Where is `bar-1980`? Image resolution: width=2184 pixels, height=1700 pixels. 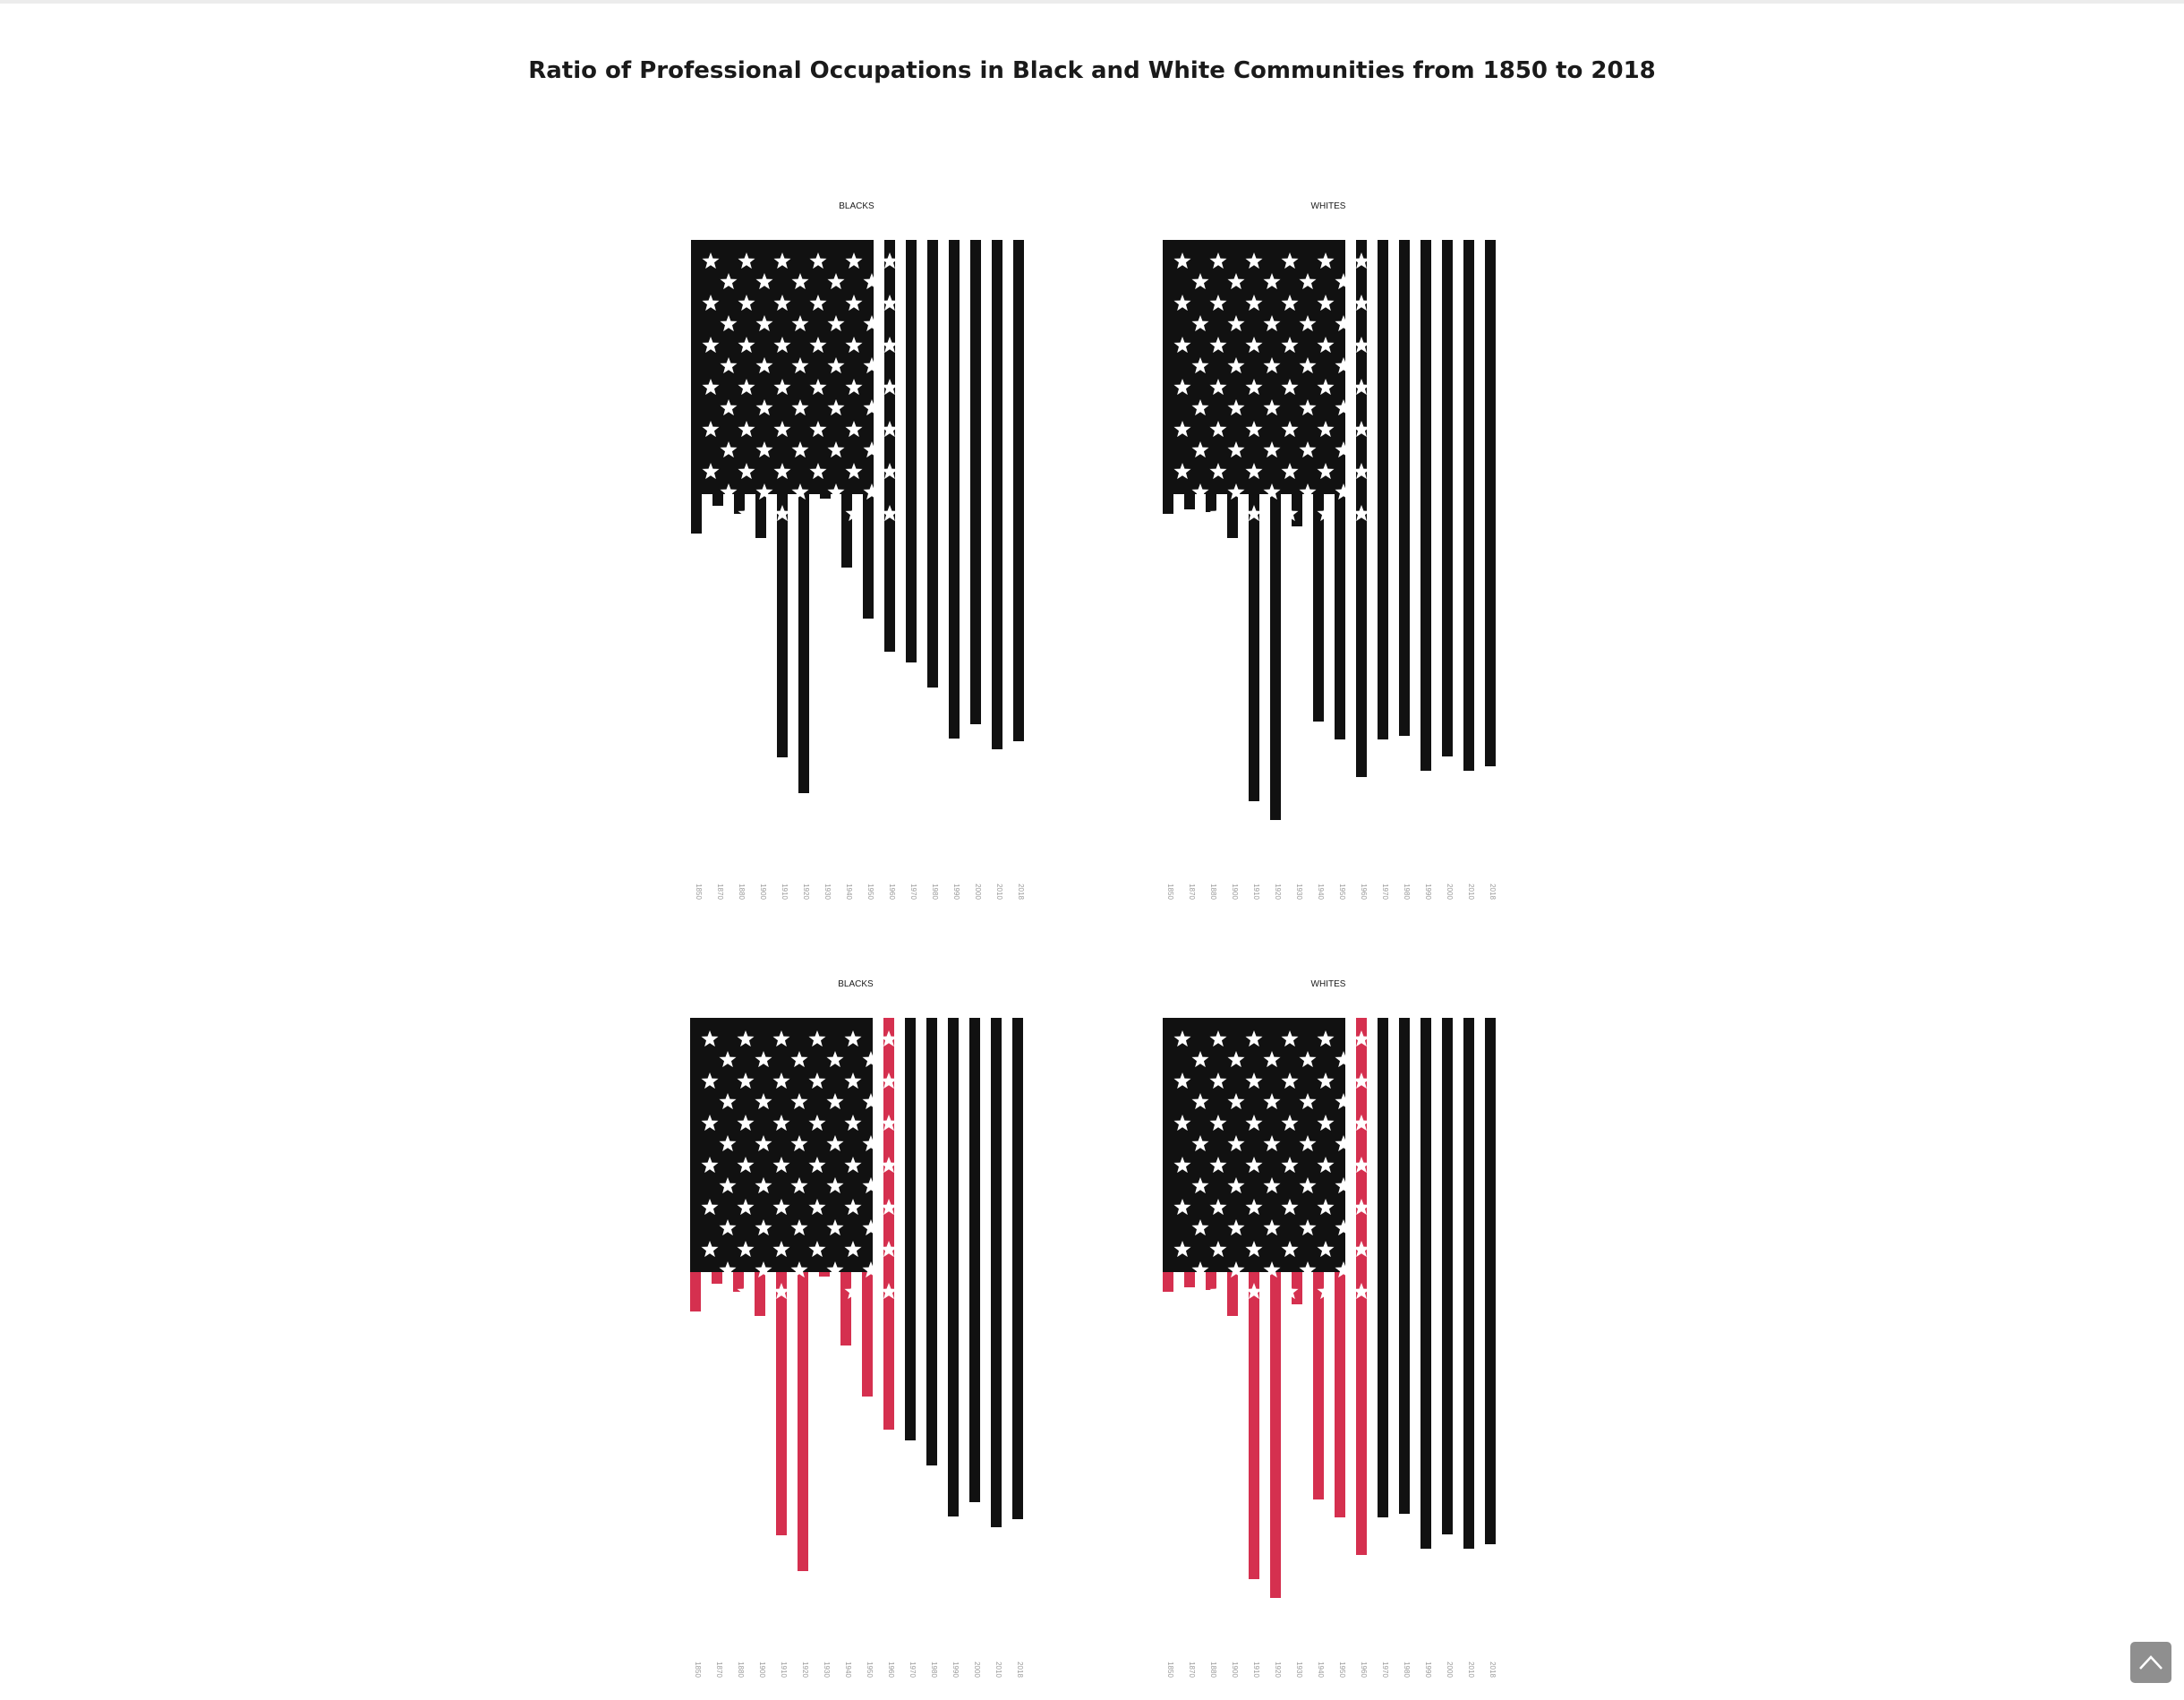
bar-1980 is located at coordinates (933, 464).